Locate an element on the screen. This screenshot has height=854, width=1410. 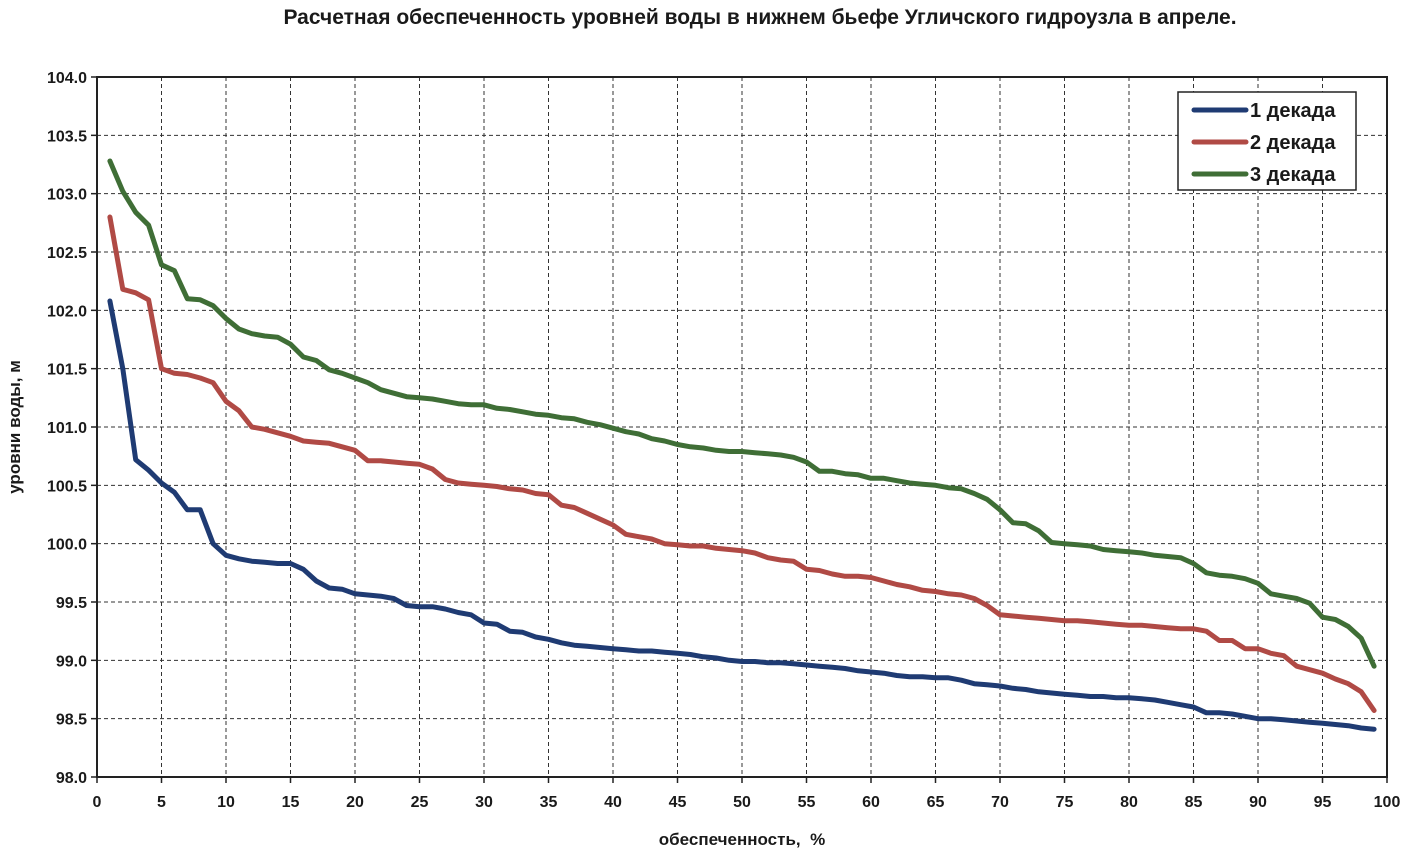
legend-label-1: 1 декада is located at coordinates (1293, 111).